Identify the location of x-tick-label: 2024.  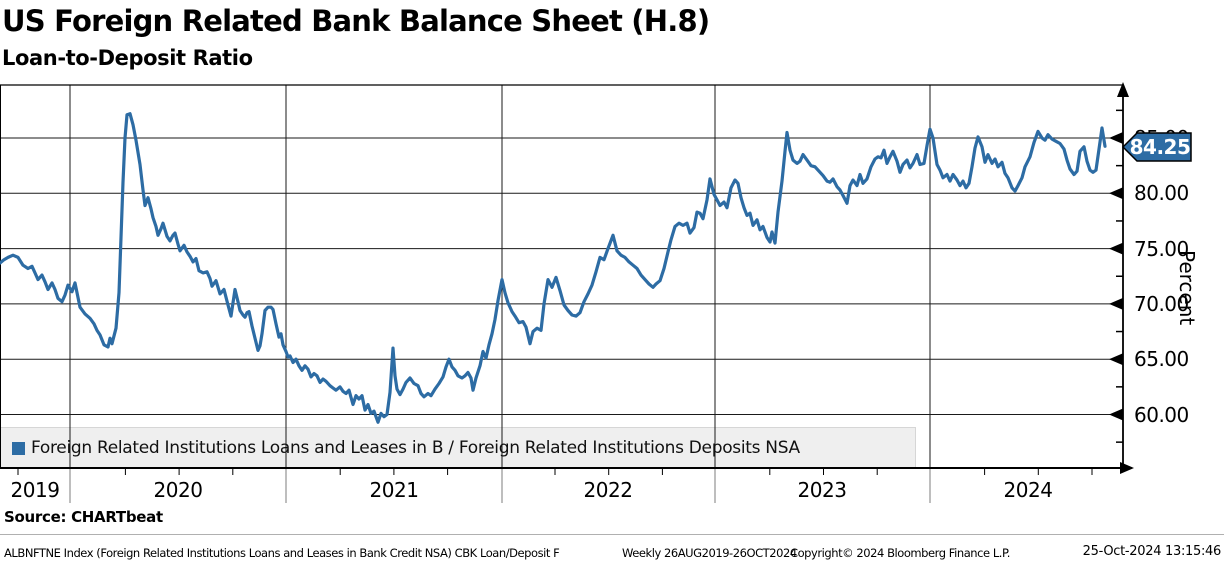
(1028, 490).